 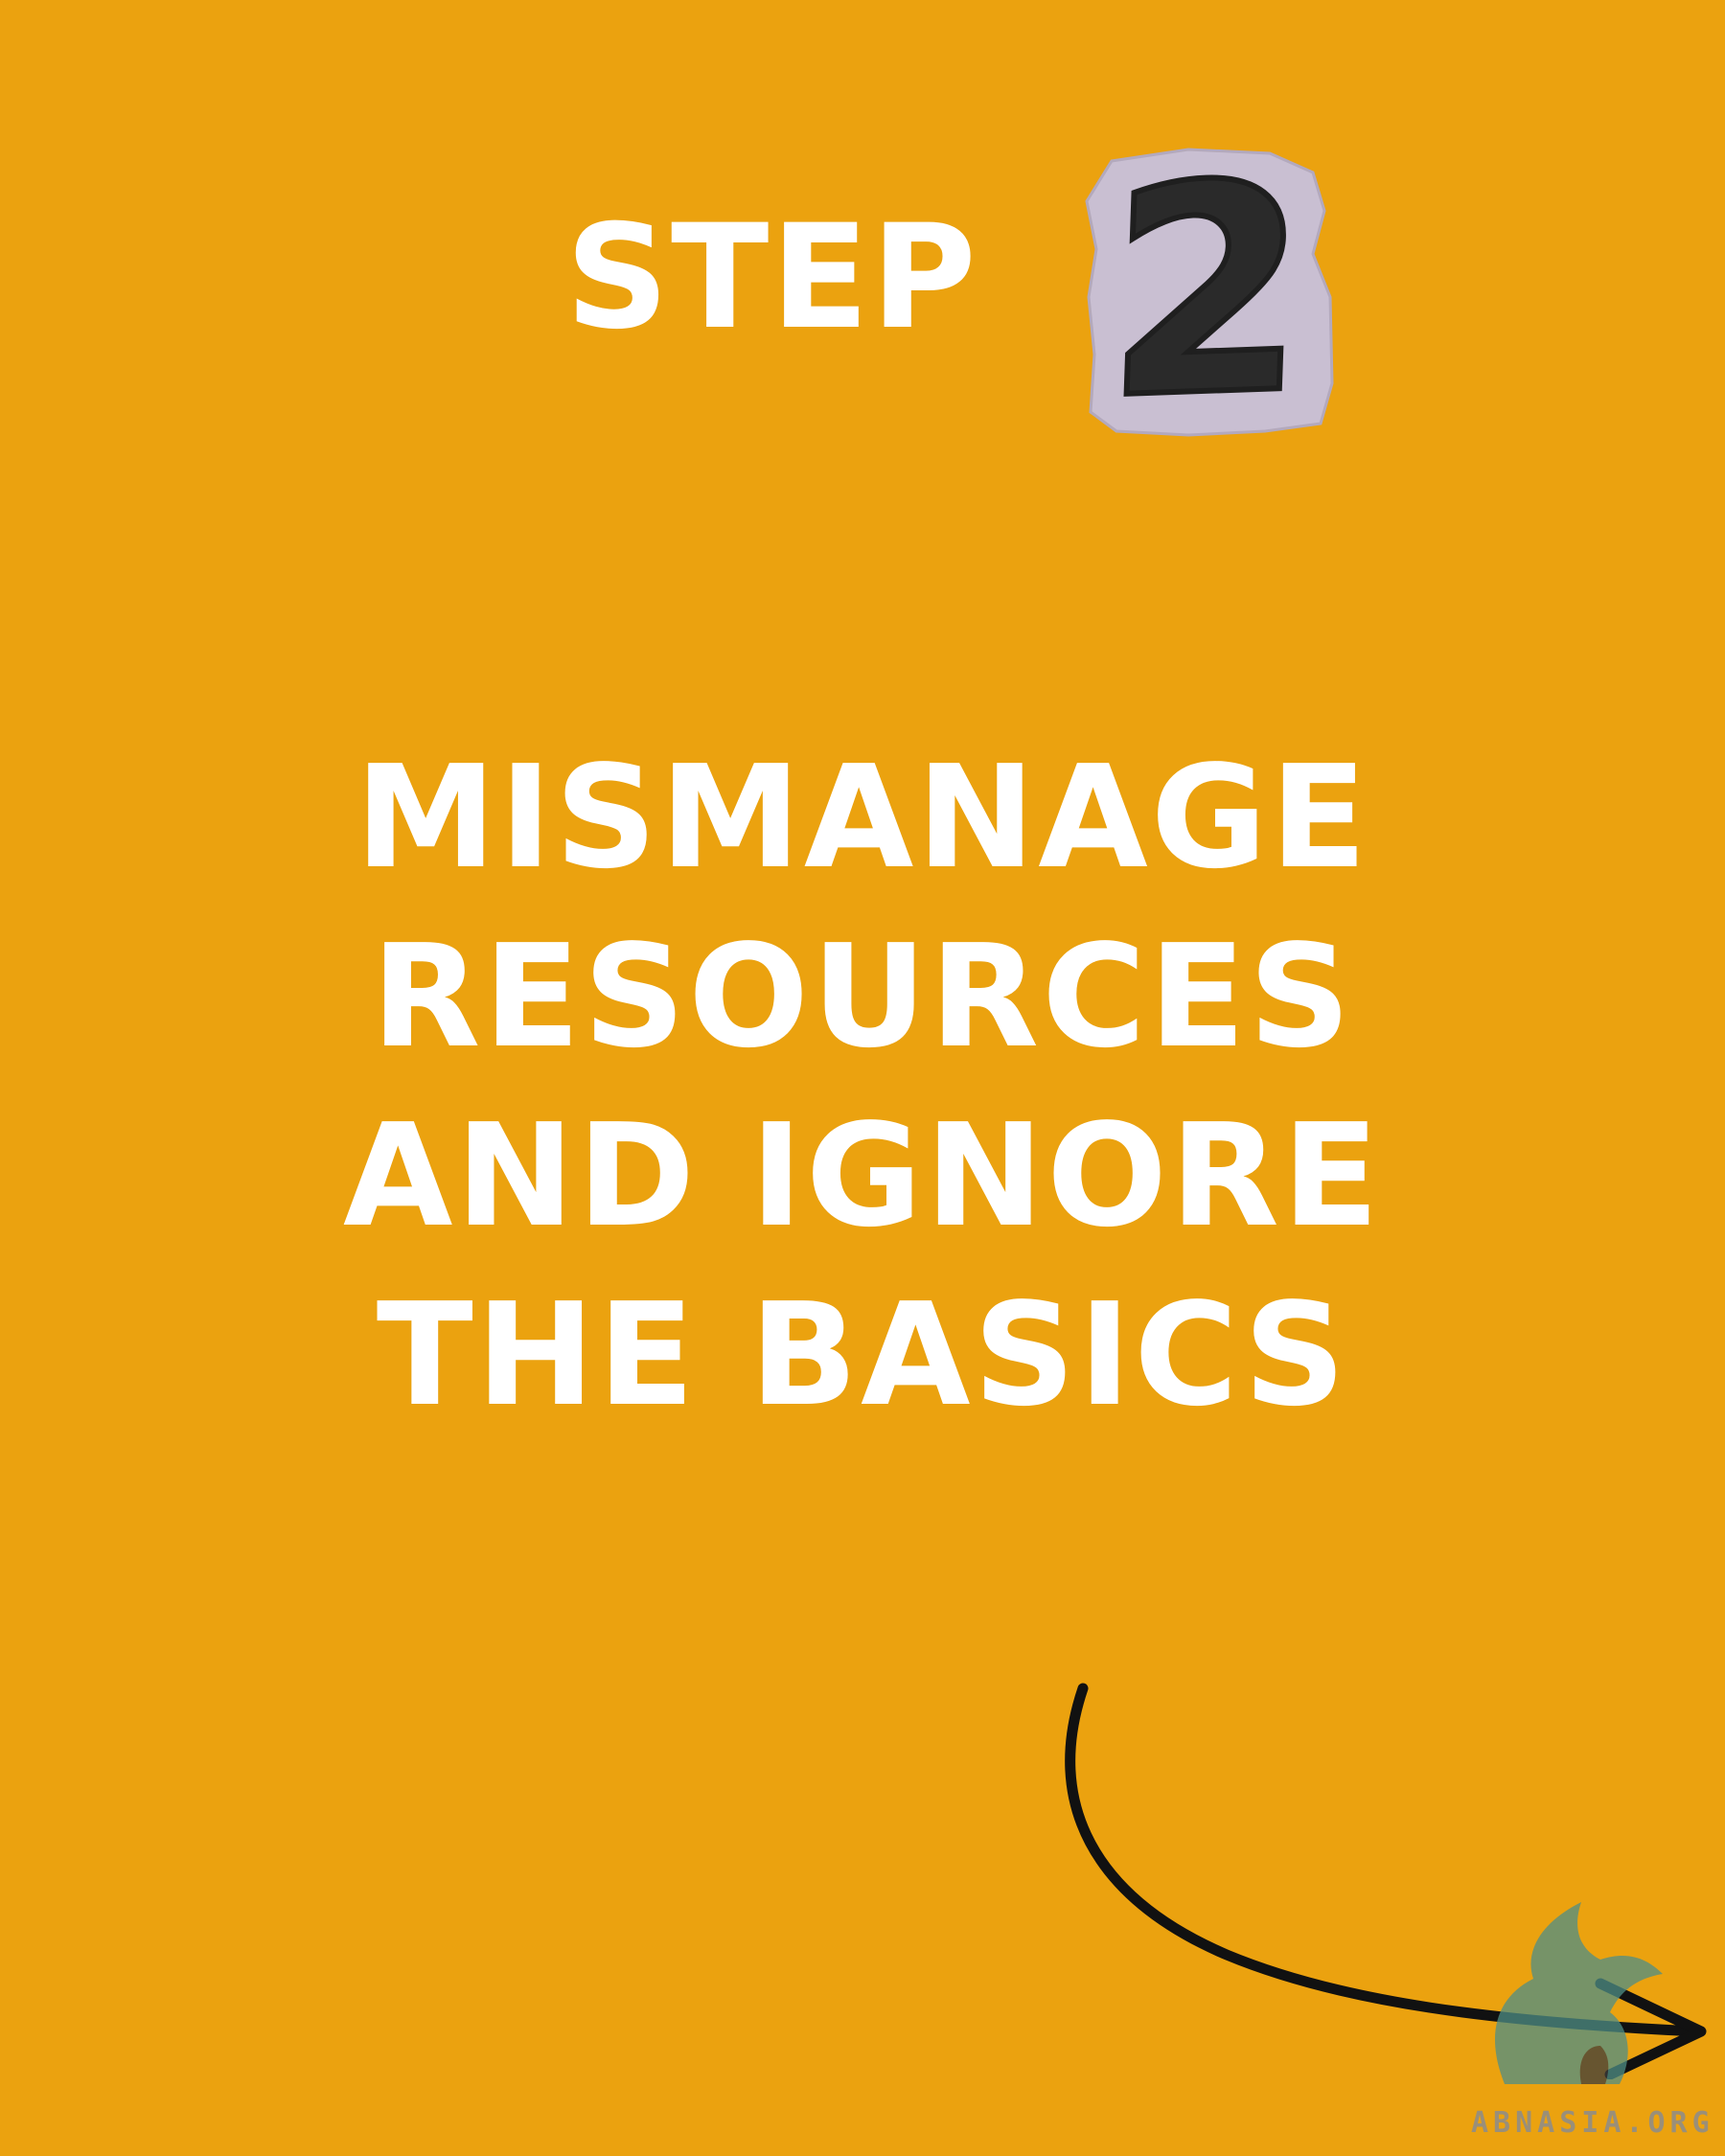 I want to click on step-number-badge: 2, so click(x=1207, y=292).